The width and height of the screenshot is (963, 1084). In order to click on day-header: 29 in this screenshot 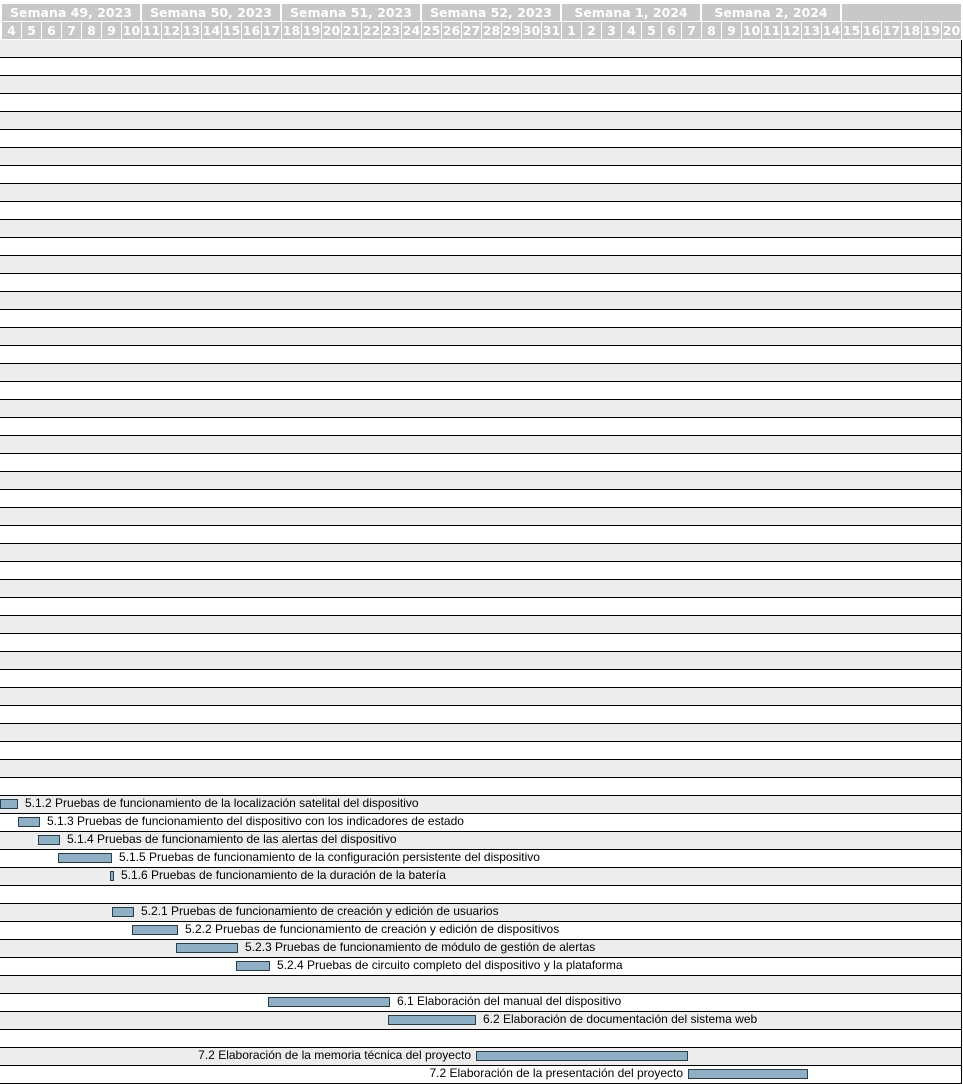, I will do `click(512, 30)`.